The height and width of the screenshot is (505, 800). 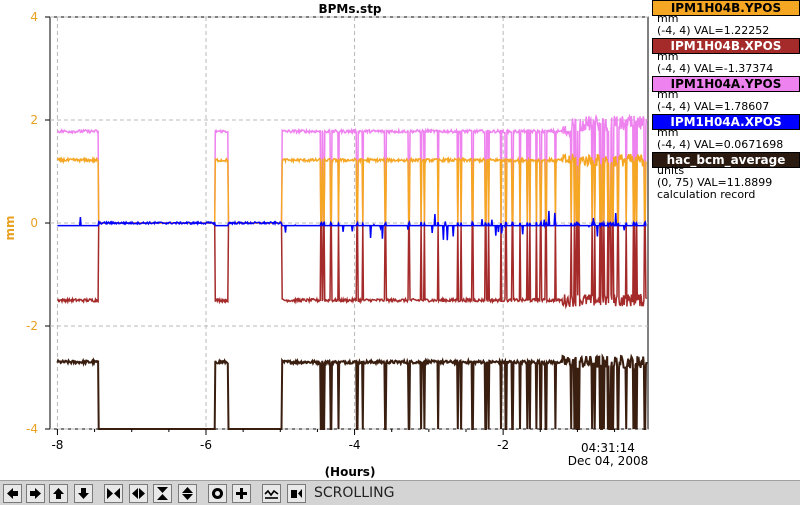 I want to click on reset-button, so click(x=217, y=493).